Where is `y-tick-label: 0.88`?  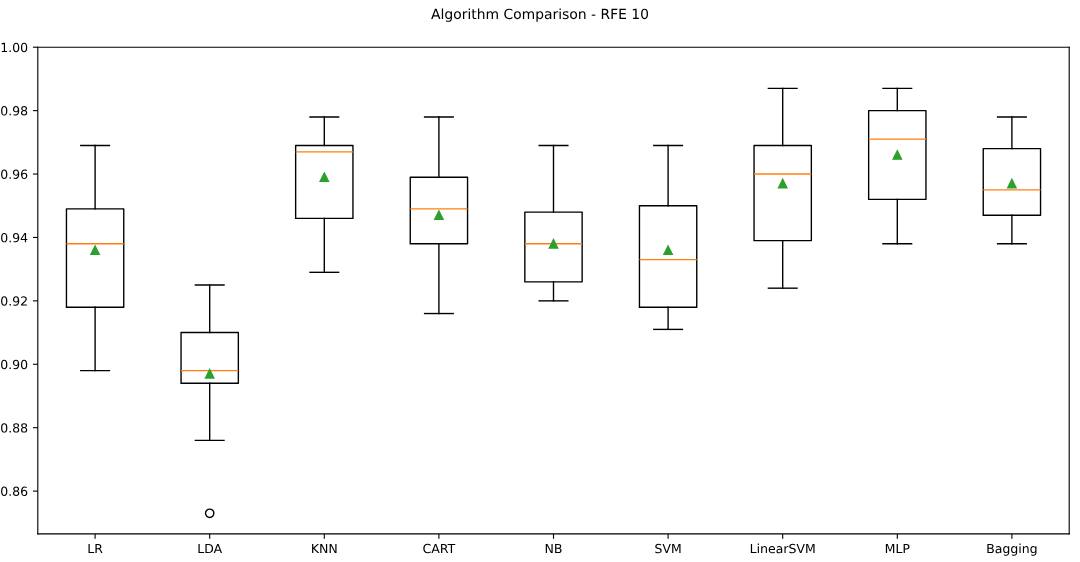 y-tick-label: 0.88 is located at coordinates (14, 428).